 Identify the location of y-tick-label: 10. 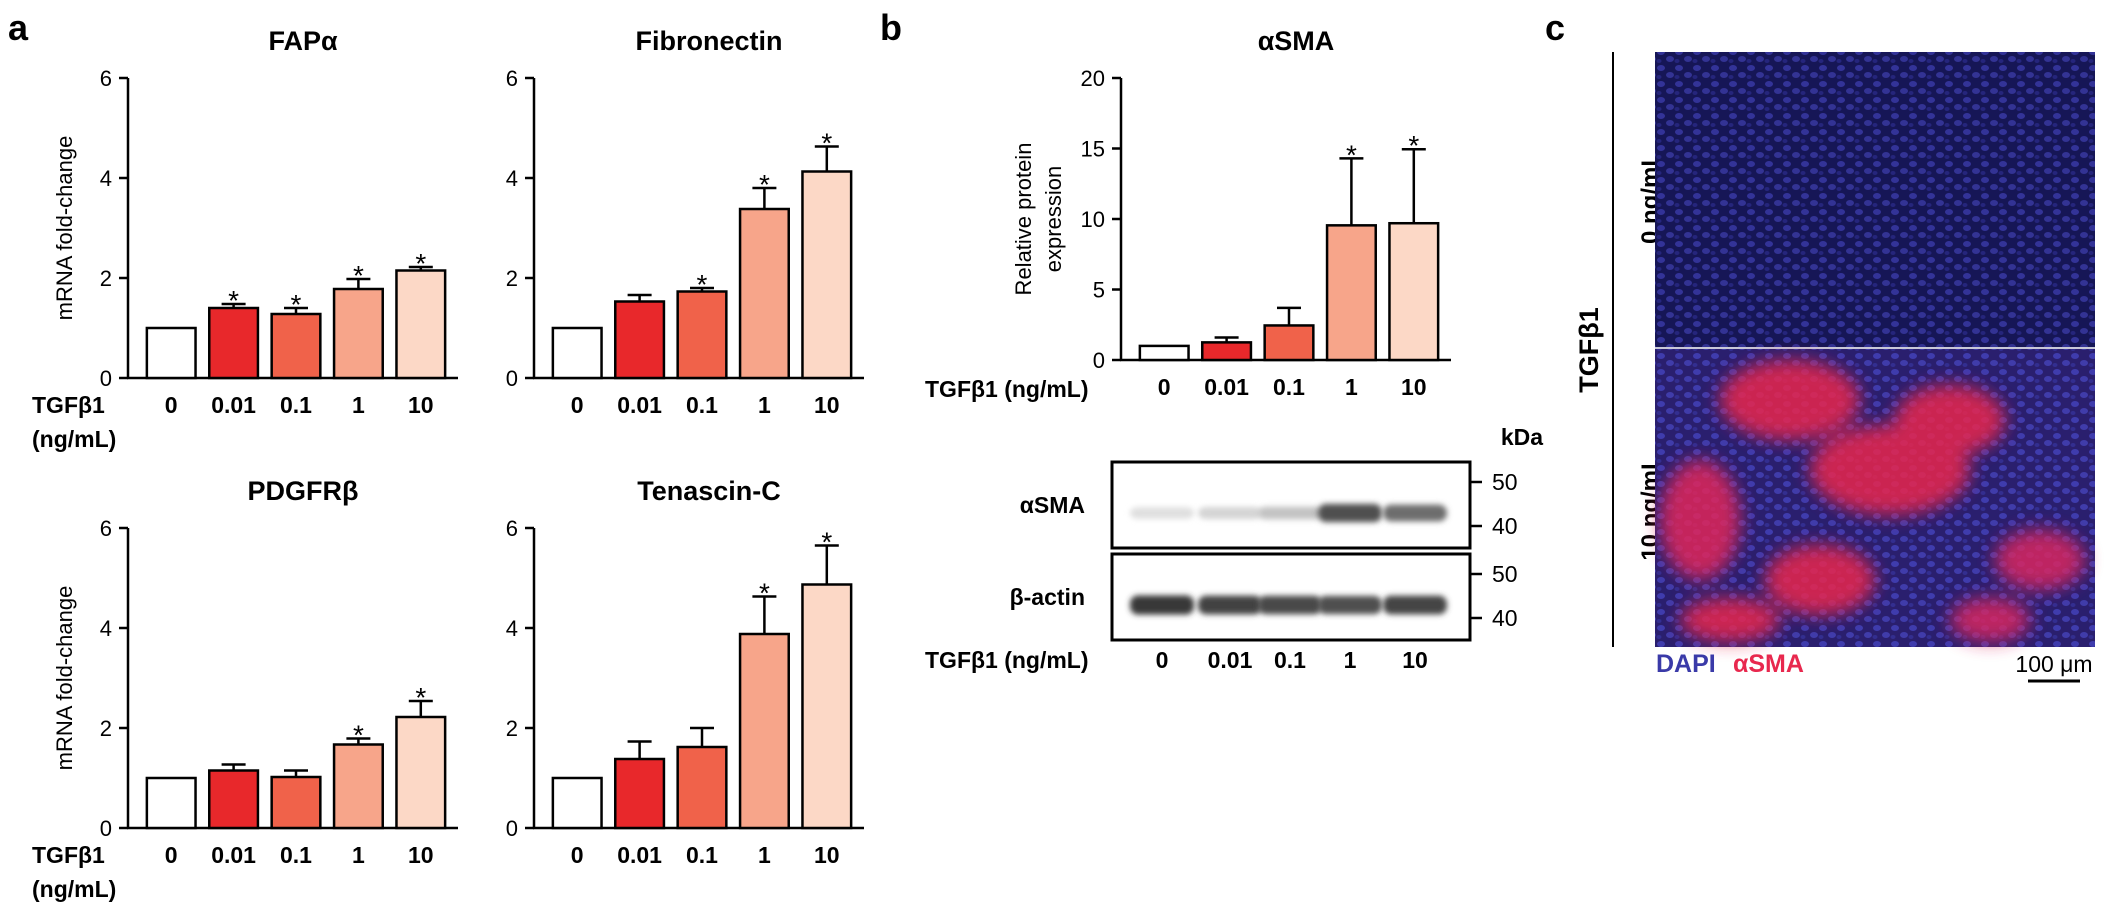
(1093, 219).